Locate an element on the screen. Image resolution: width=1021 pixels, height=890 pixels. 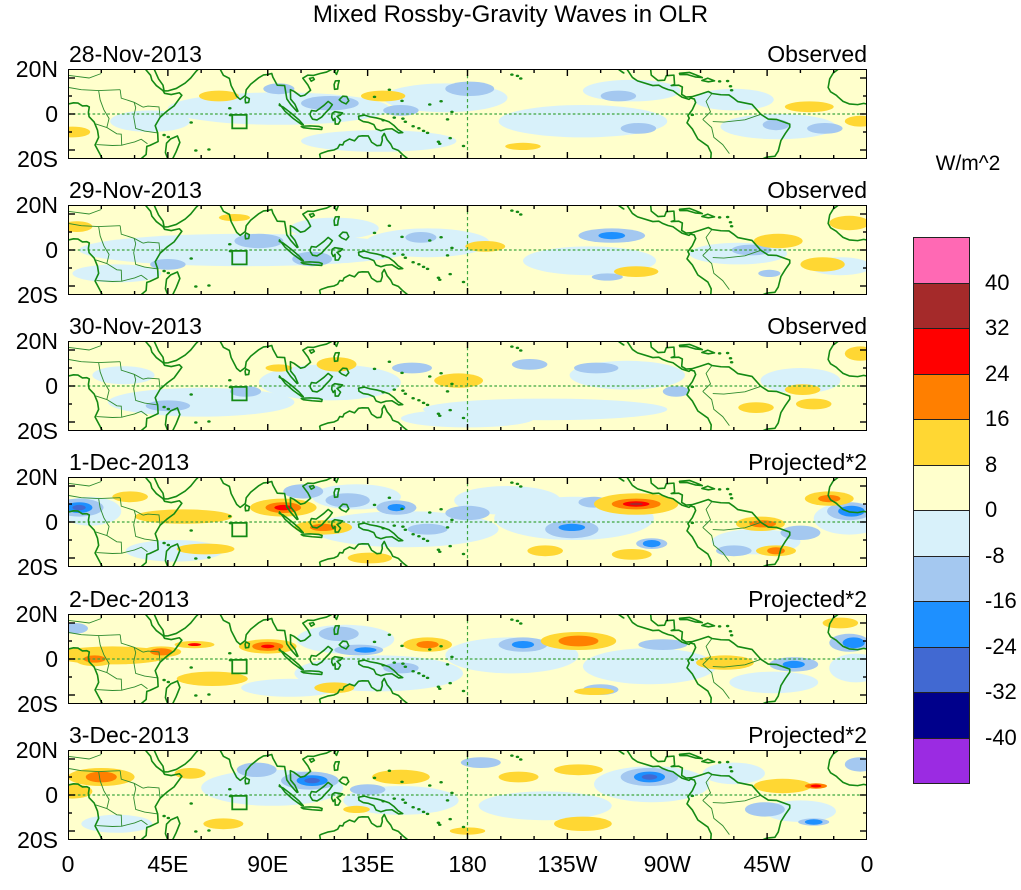
y-axis-tick-label: 20S is located at coordinates (37, 567).